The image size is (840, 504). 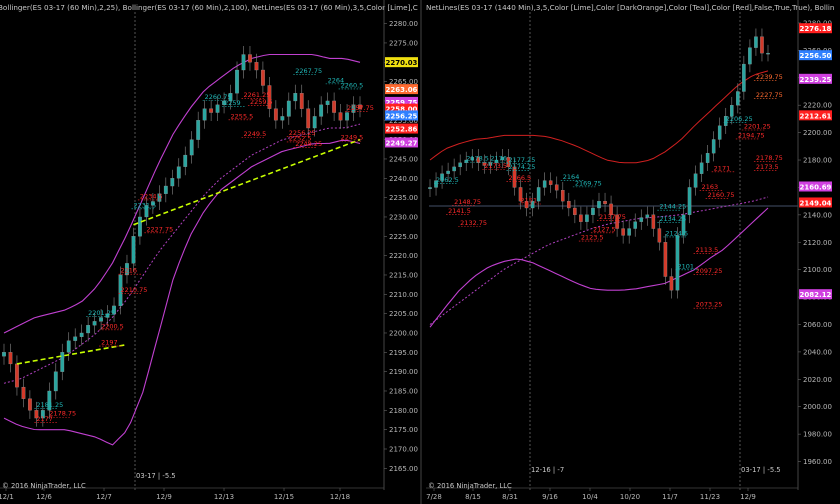 I want to click on x-tick-label: 11/7, so click(x=670, y=497).